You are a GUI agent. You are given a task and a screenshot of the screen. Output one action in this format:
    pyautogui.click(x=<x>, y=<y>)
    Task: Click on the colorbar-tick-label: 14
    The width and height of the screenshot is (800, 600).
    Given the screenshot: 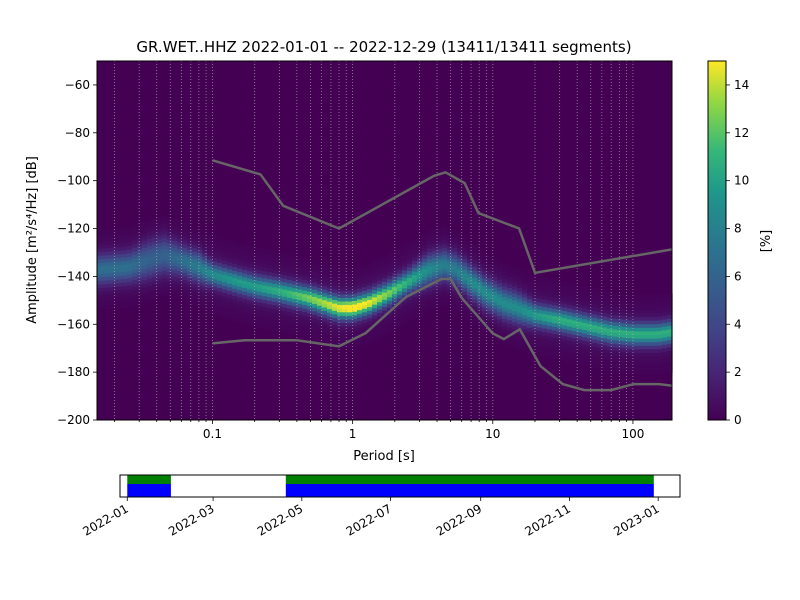 What is the action you would take?
    pyautogui.click(x=741, y=85)
    